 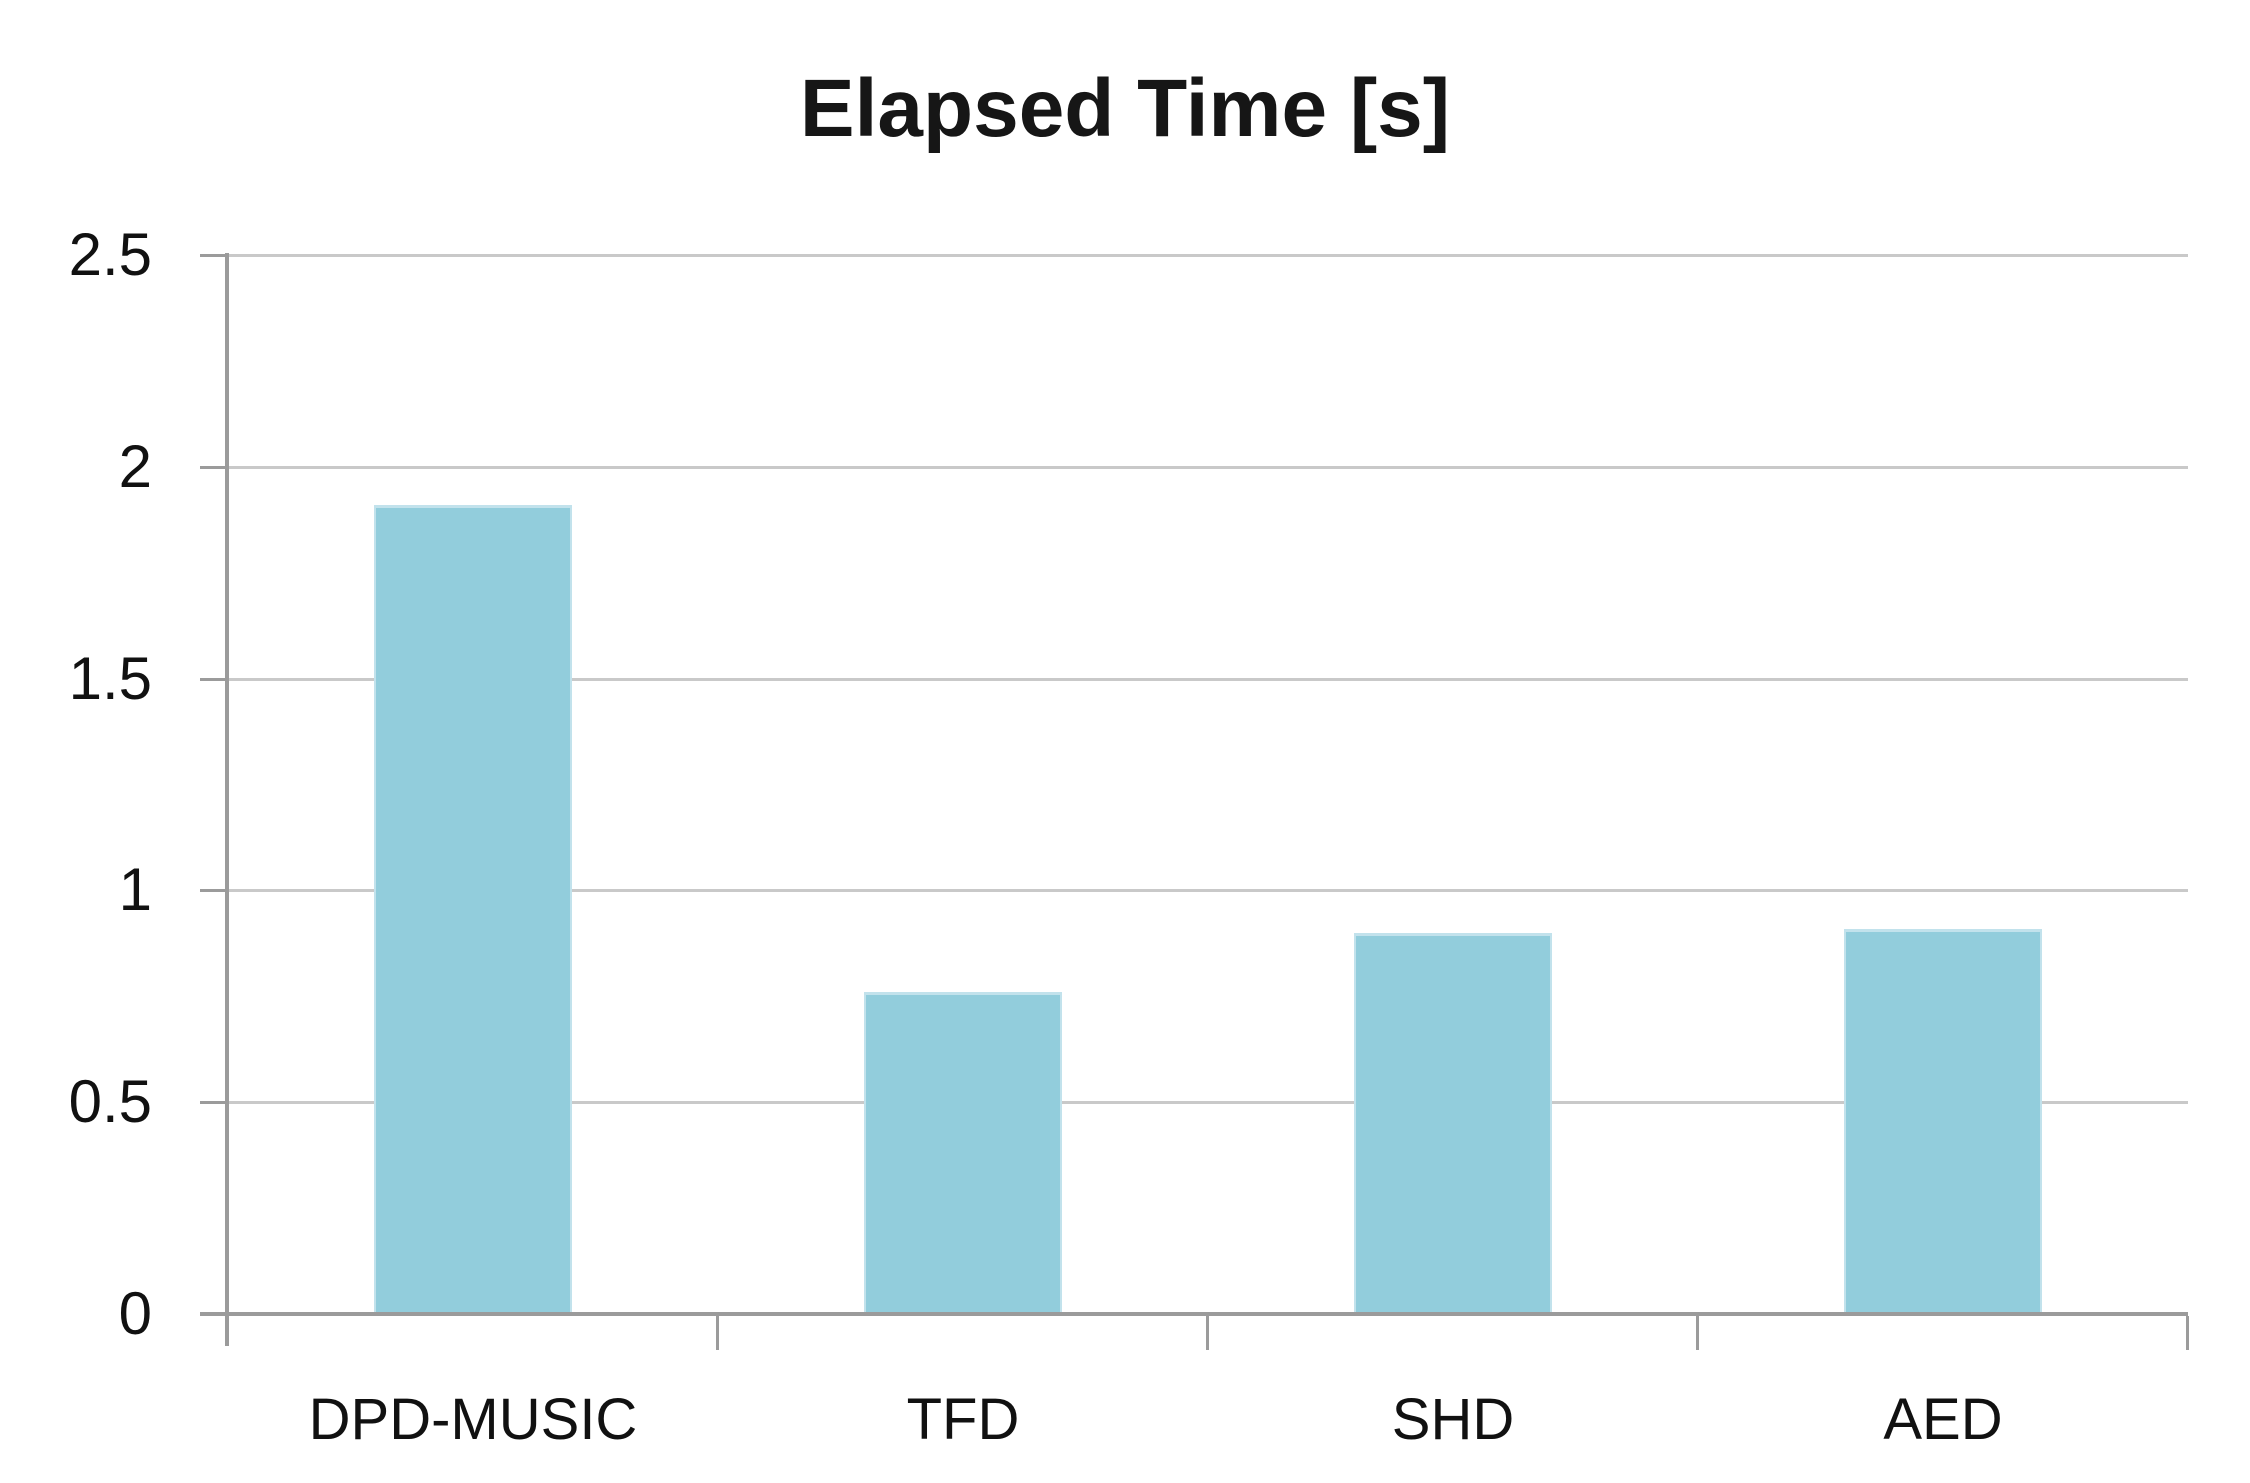 What do you see at coordinates (110, 678) in the screenshot?
I see `y-tick-label: 1.5` at bounding box center [110, 678].